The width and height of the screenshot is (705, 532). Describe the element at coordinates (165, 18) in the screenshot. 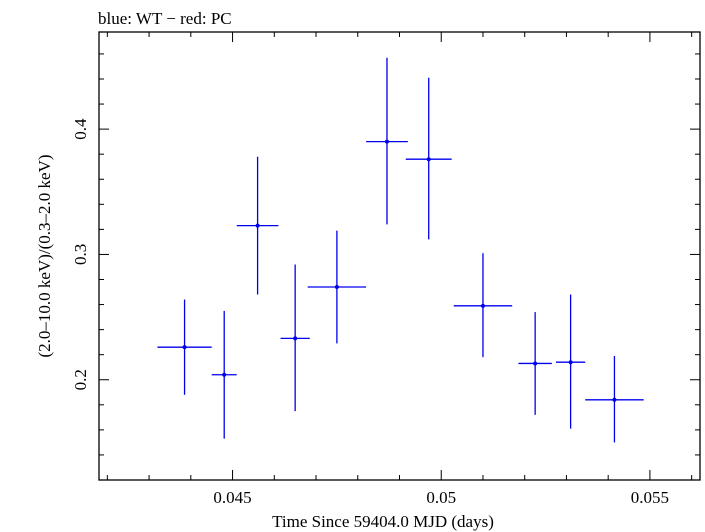

I see `chart-title: blue: WT − red: PC` at that location.